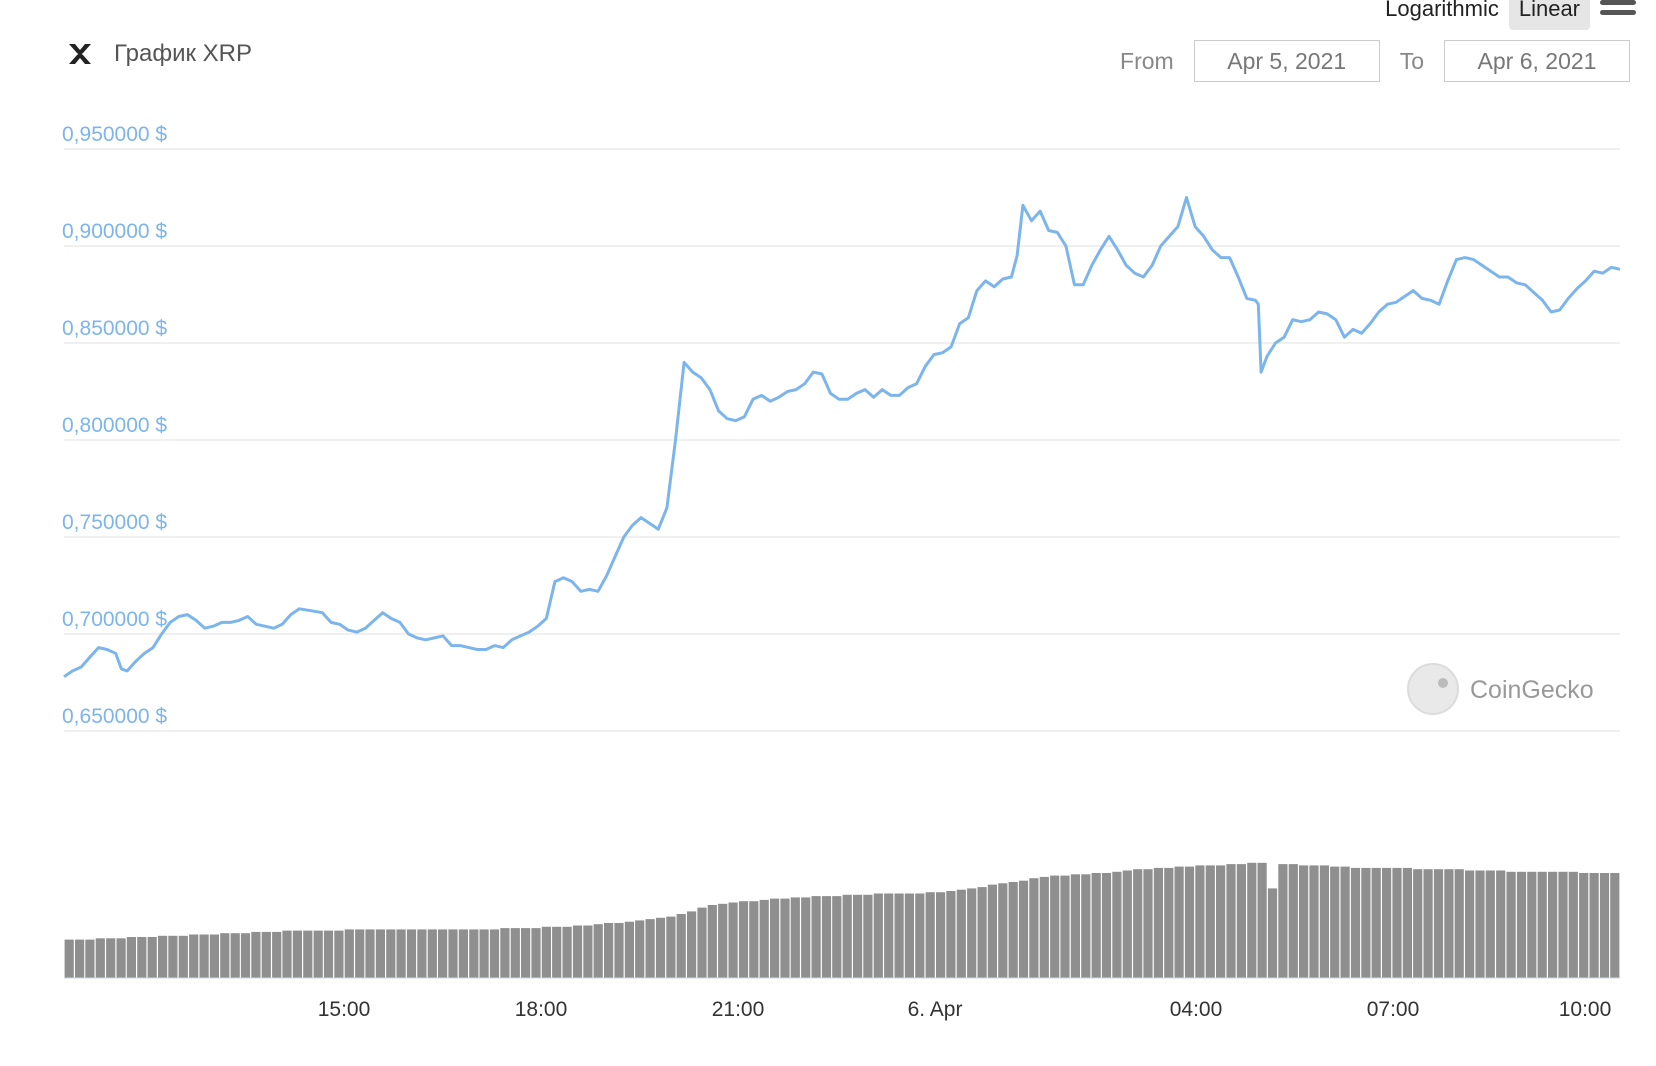  I want to click on coingecko-eye-icon, so click(1443, 683).